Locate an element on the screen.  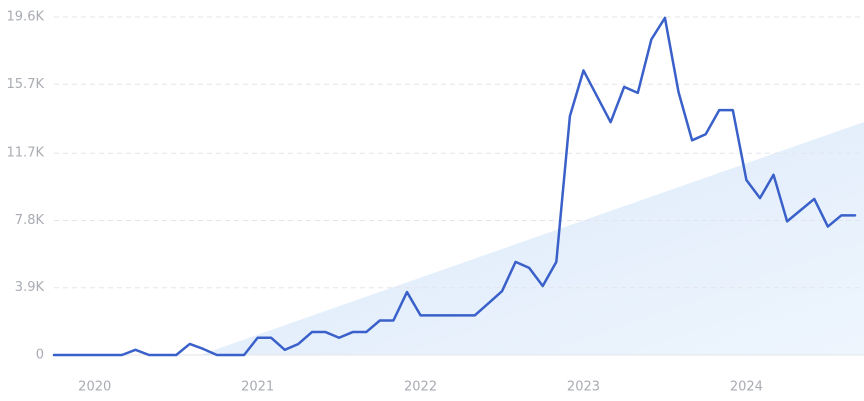
x-tick-label: 2023 is located at coordinates (583, 387).